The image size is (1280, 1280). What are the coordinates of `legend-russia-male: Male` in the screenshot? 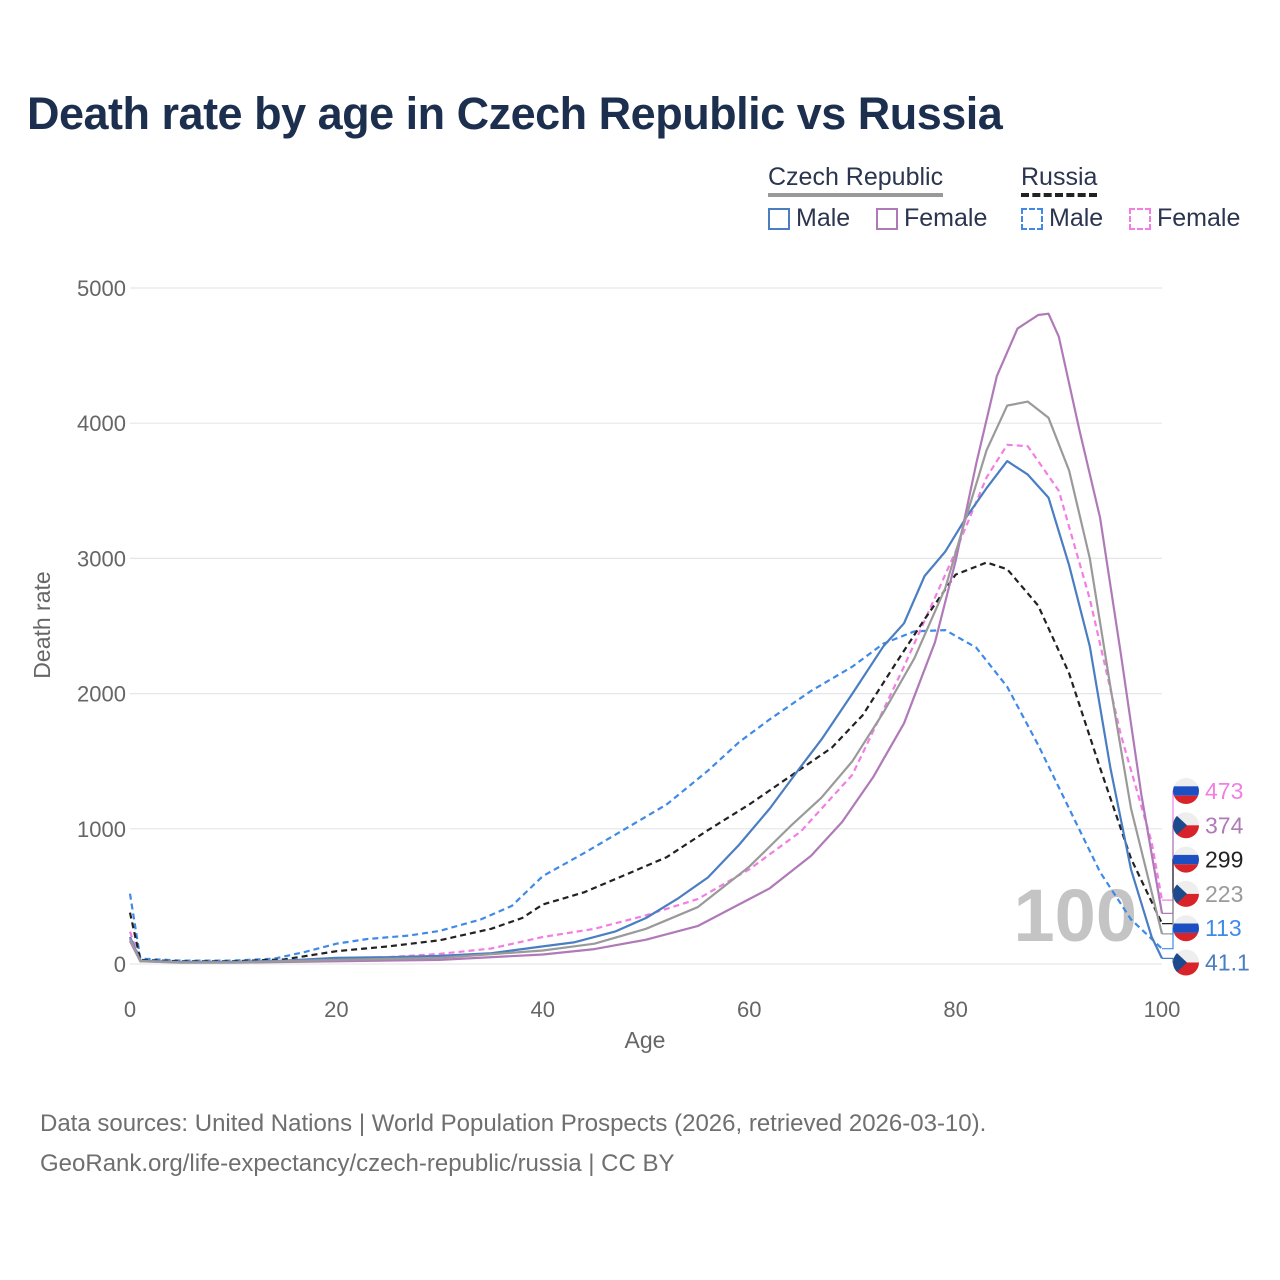 It's located at (1062, 218).